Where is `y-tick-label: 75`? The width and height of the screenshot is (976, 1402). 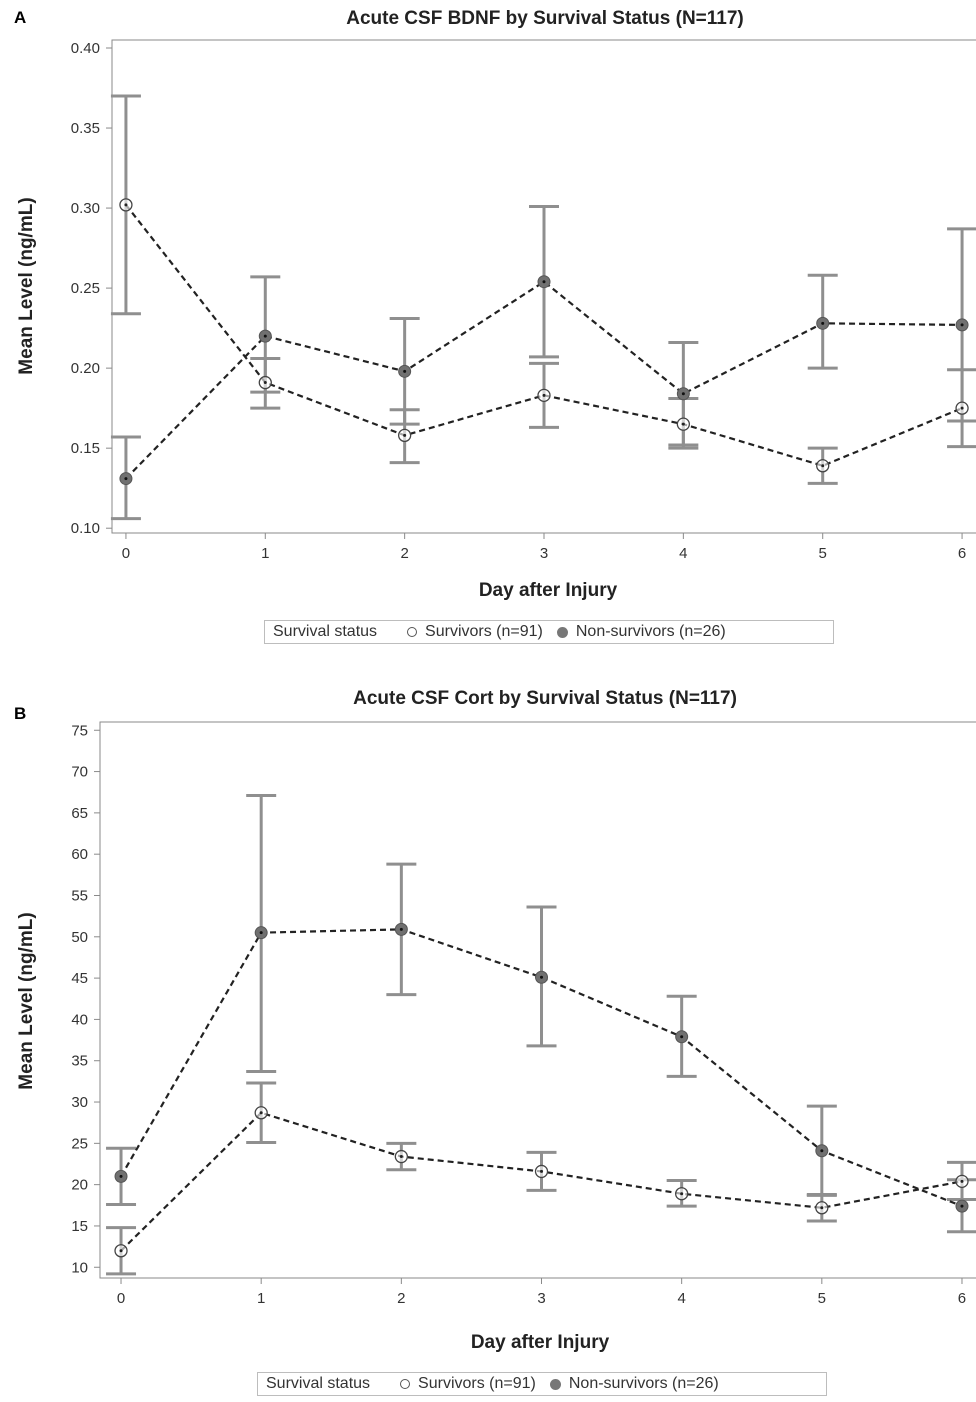
y-tick-label: 75 is located at coordinates (79, 730).